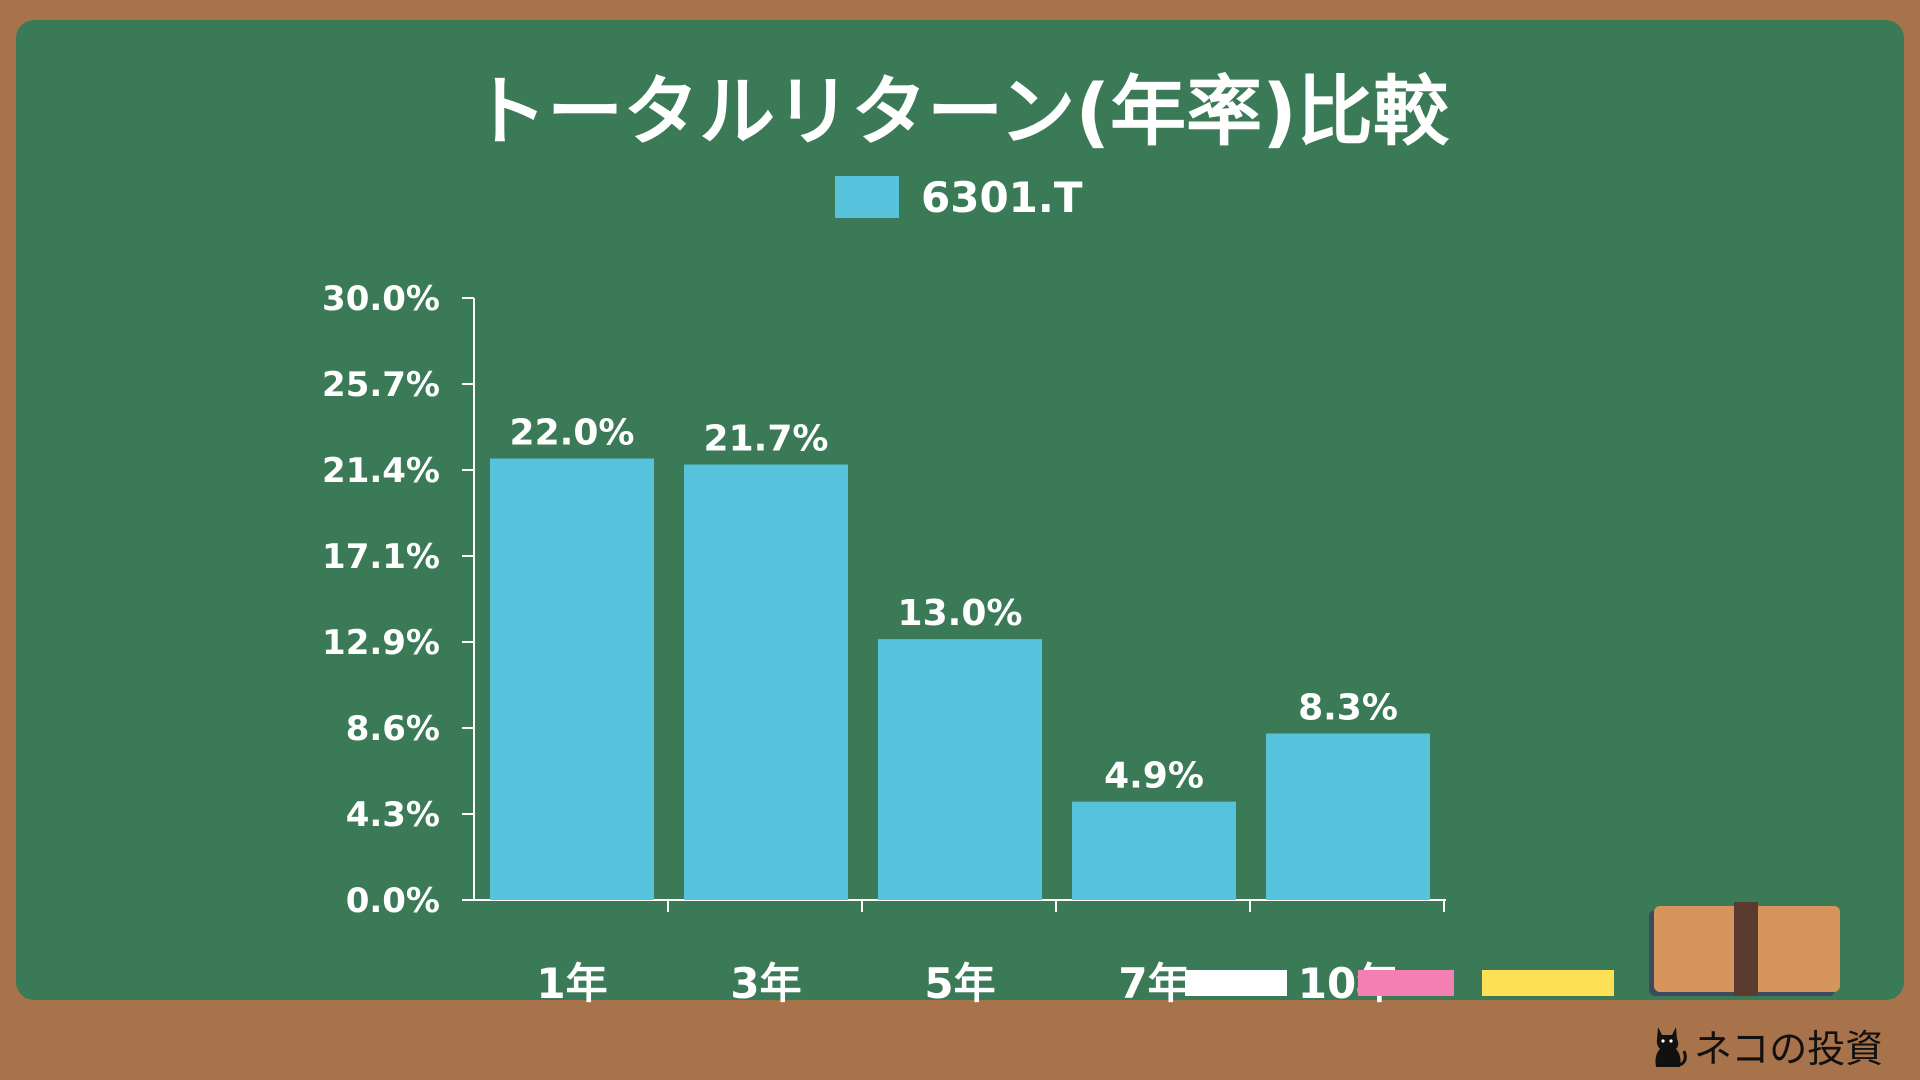 The height and width of the screenshot is (1080, 1920). What do you see at coordinates (1348, 816) in the screenshot?
I see `bar-10年` at bounding box center [1348, 816].